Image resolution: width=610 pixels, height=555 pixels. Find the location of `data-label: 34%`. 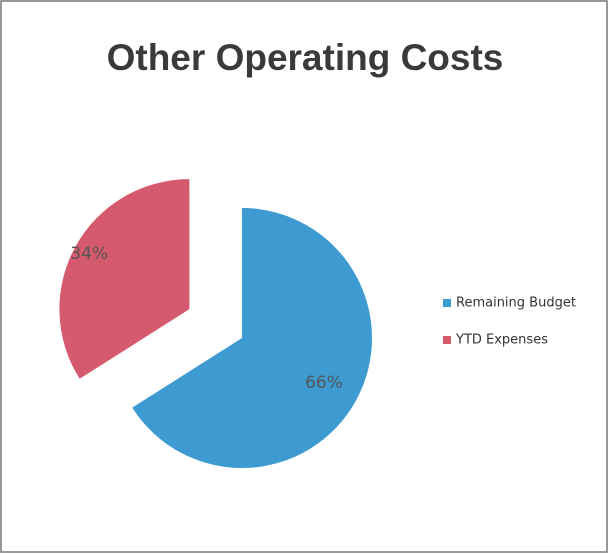

data-label: 34% is located at coordinates (89, 254).